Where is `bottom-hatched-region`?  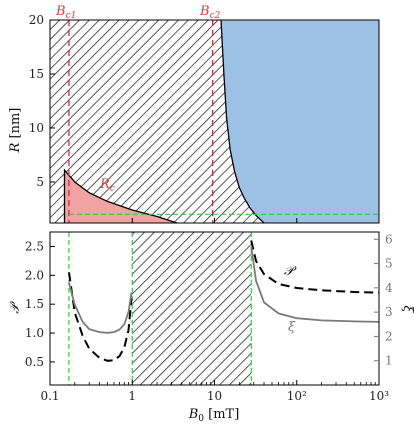
bottom-hatched-region is located at coordinates (192, 308).